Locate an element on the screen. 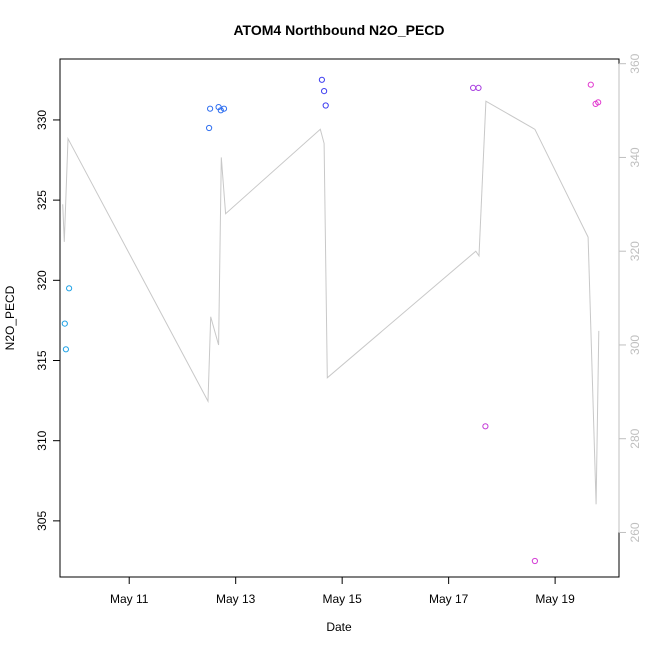 The image size is (650, 650). x-tick-label: May 13 is located at coordinates (236, 599).